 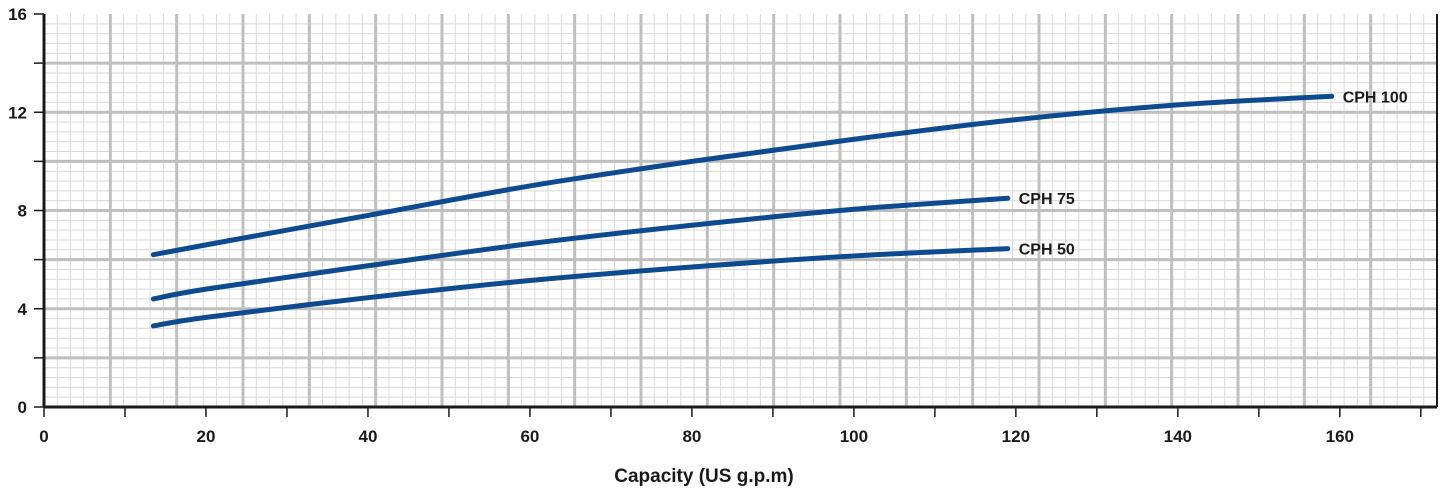 What do you see at coordinates (17, 14) in the screenshot?
I see `y-tick-label: 16` at bounding box center [17, 14].